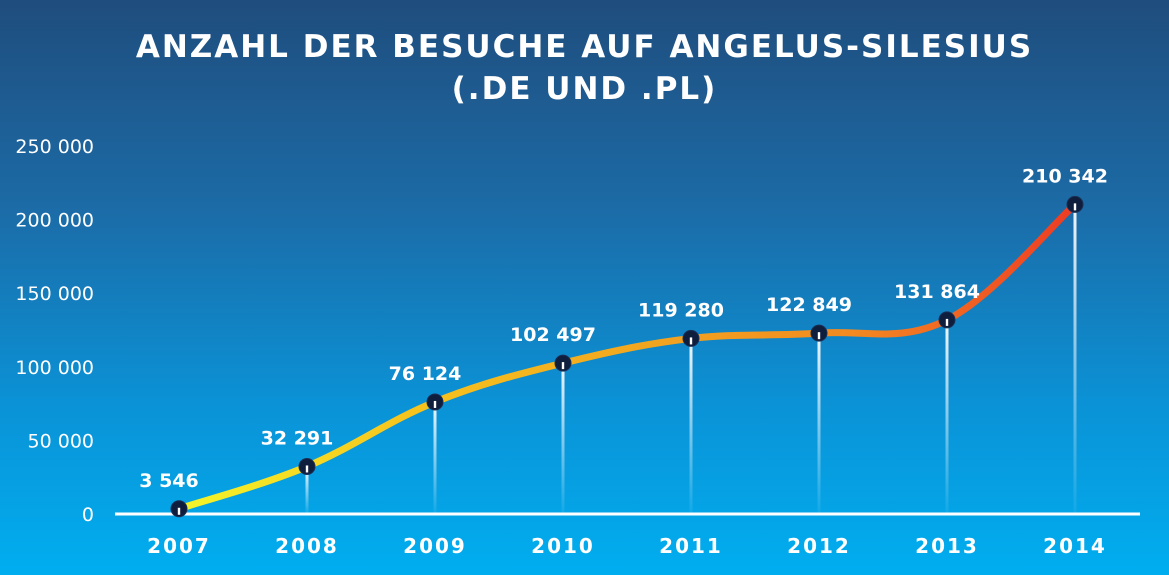  What do you see at coordinates (179, 546) in the screenshot?
I see `x-tick-label: 2007` at bounding box center [179, 546].